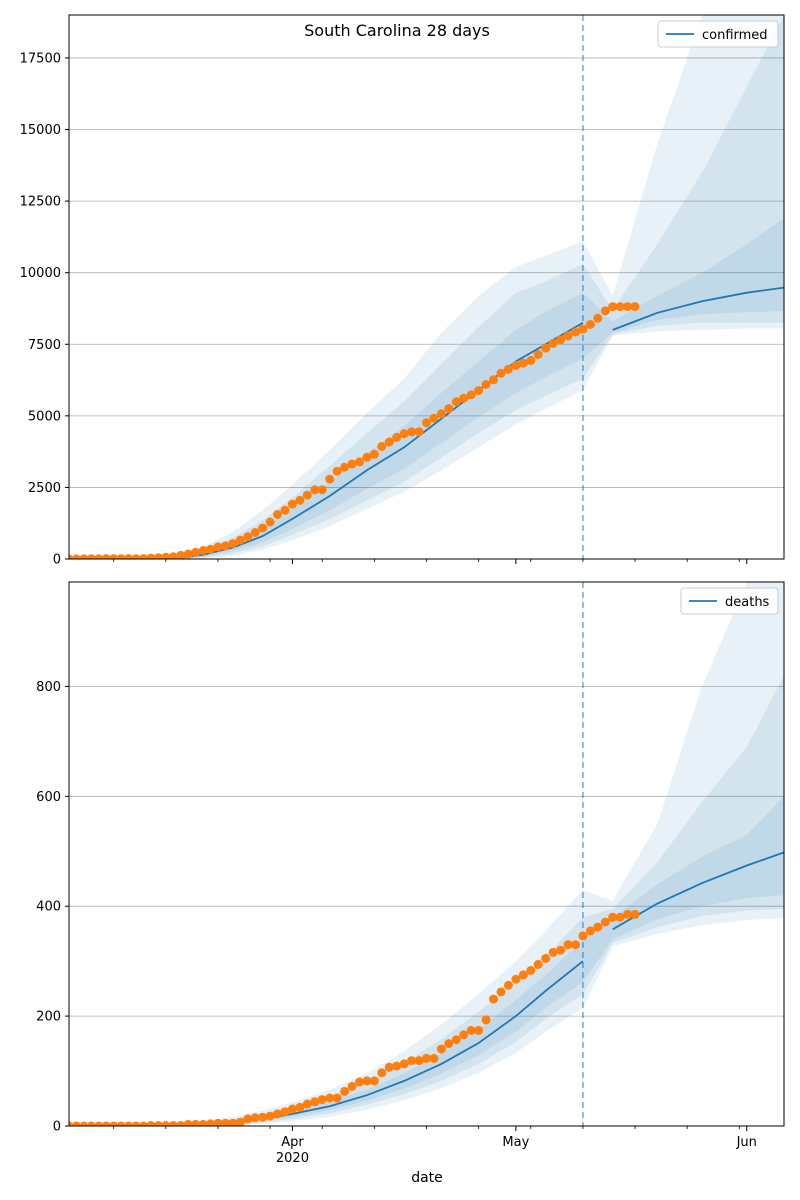  What do you see at coordinates (515, 1142) in the screenshot?
I see `x-tick-label: May` at bounding box center [515, 1142].